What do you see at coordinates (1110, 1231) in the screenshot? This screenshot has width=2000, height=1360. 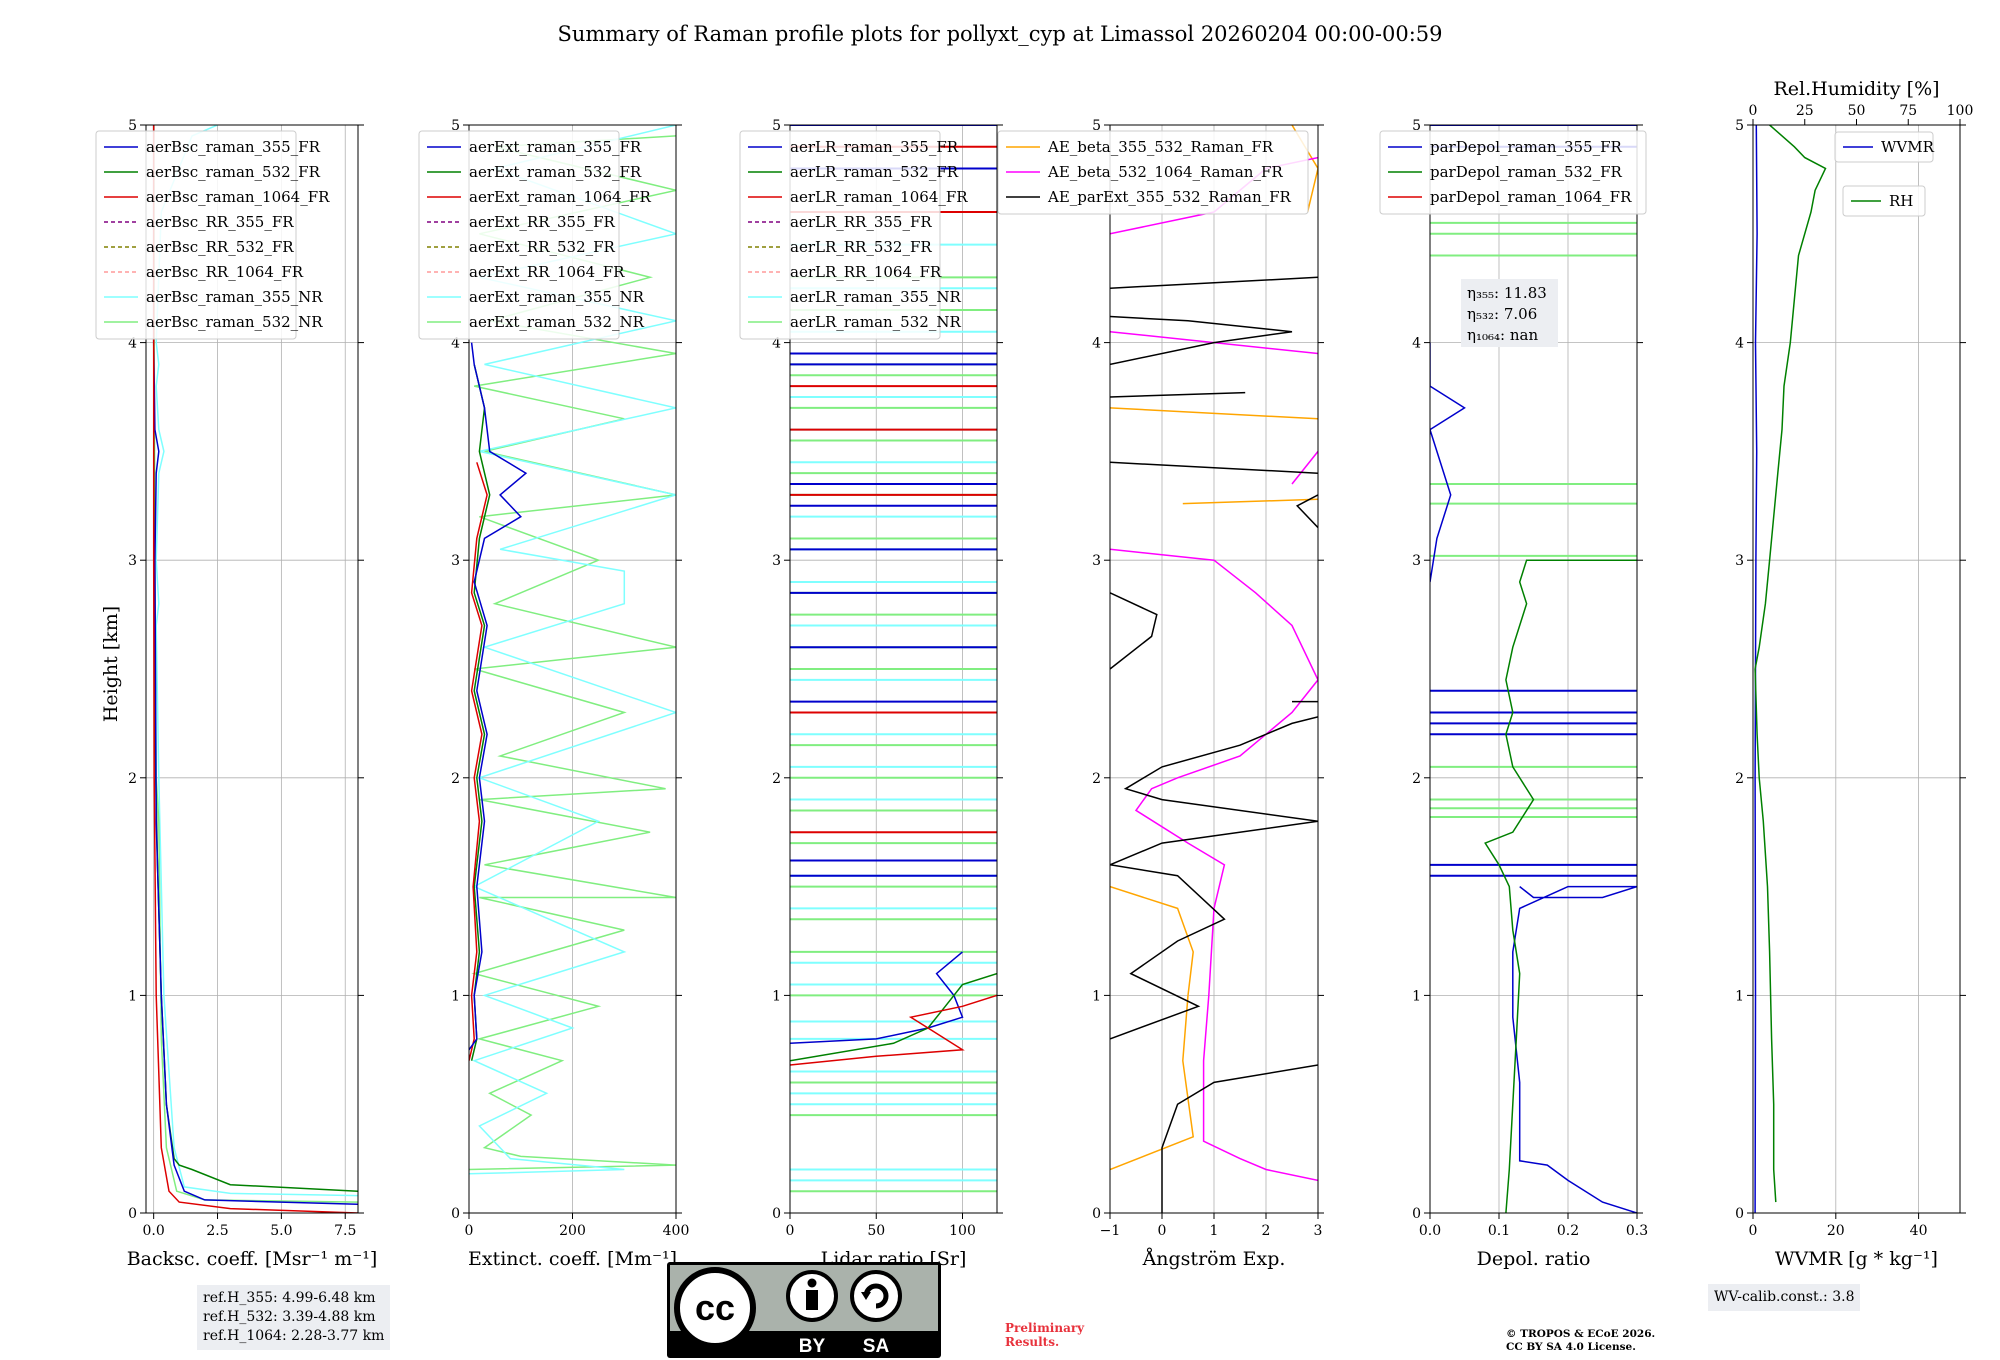 I see `x-tick-label: −1` at bounding box center [1110, 1231].